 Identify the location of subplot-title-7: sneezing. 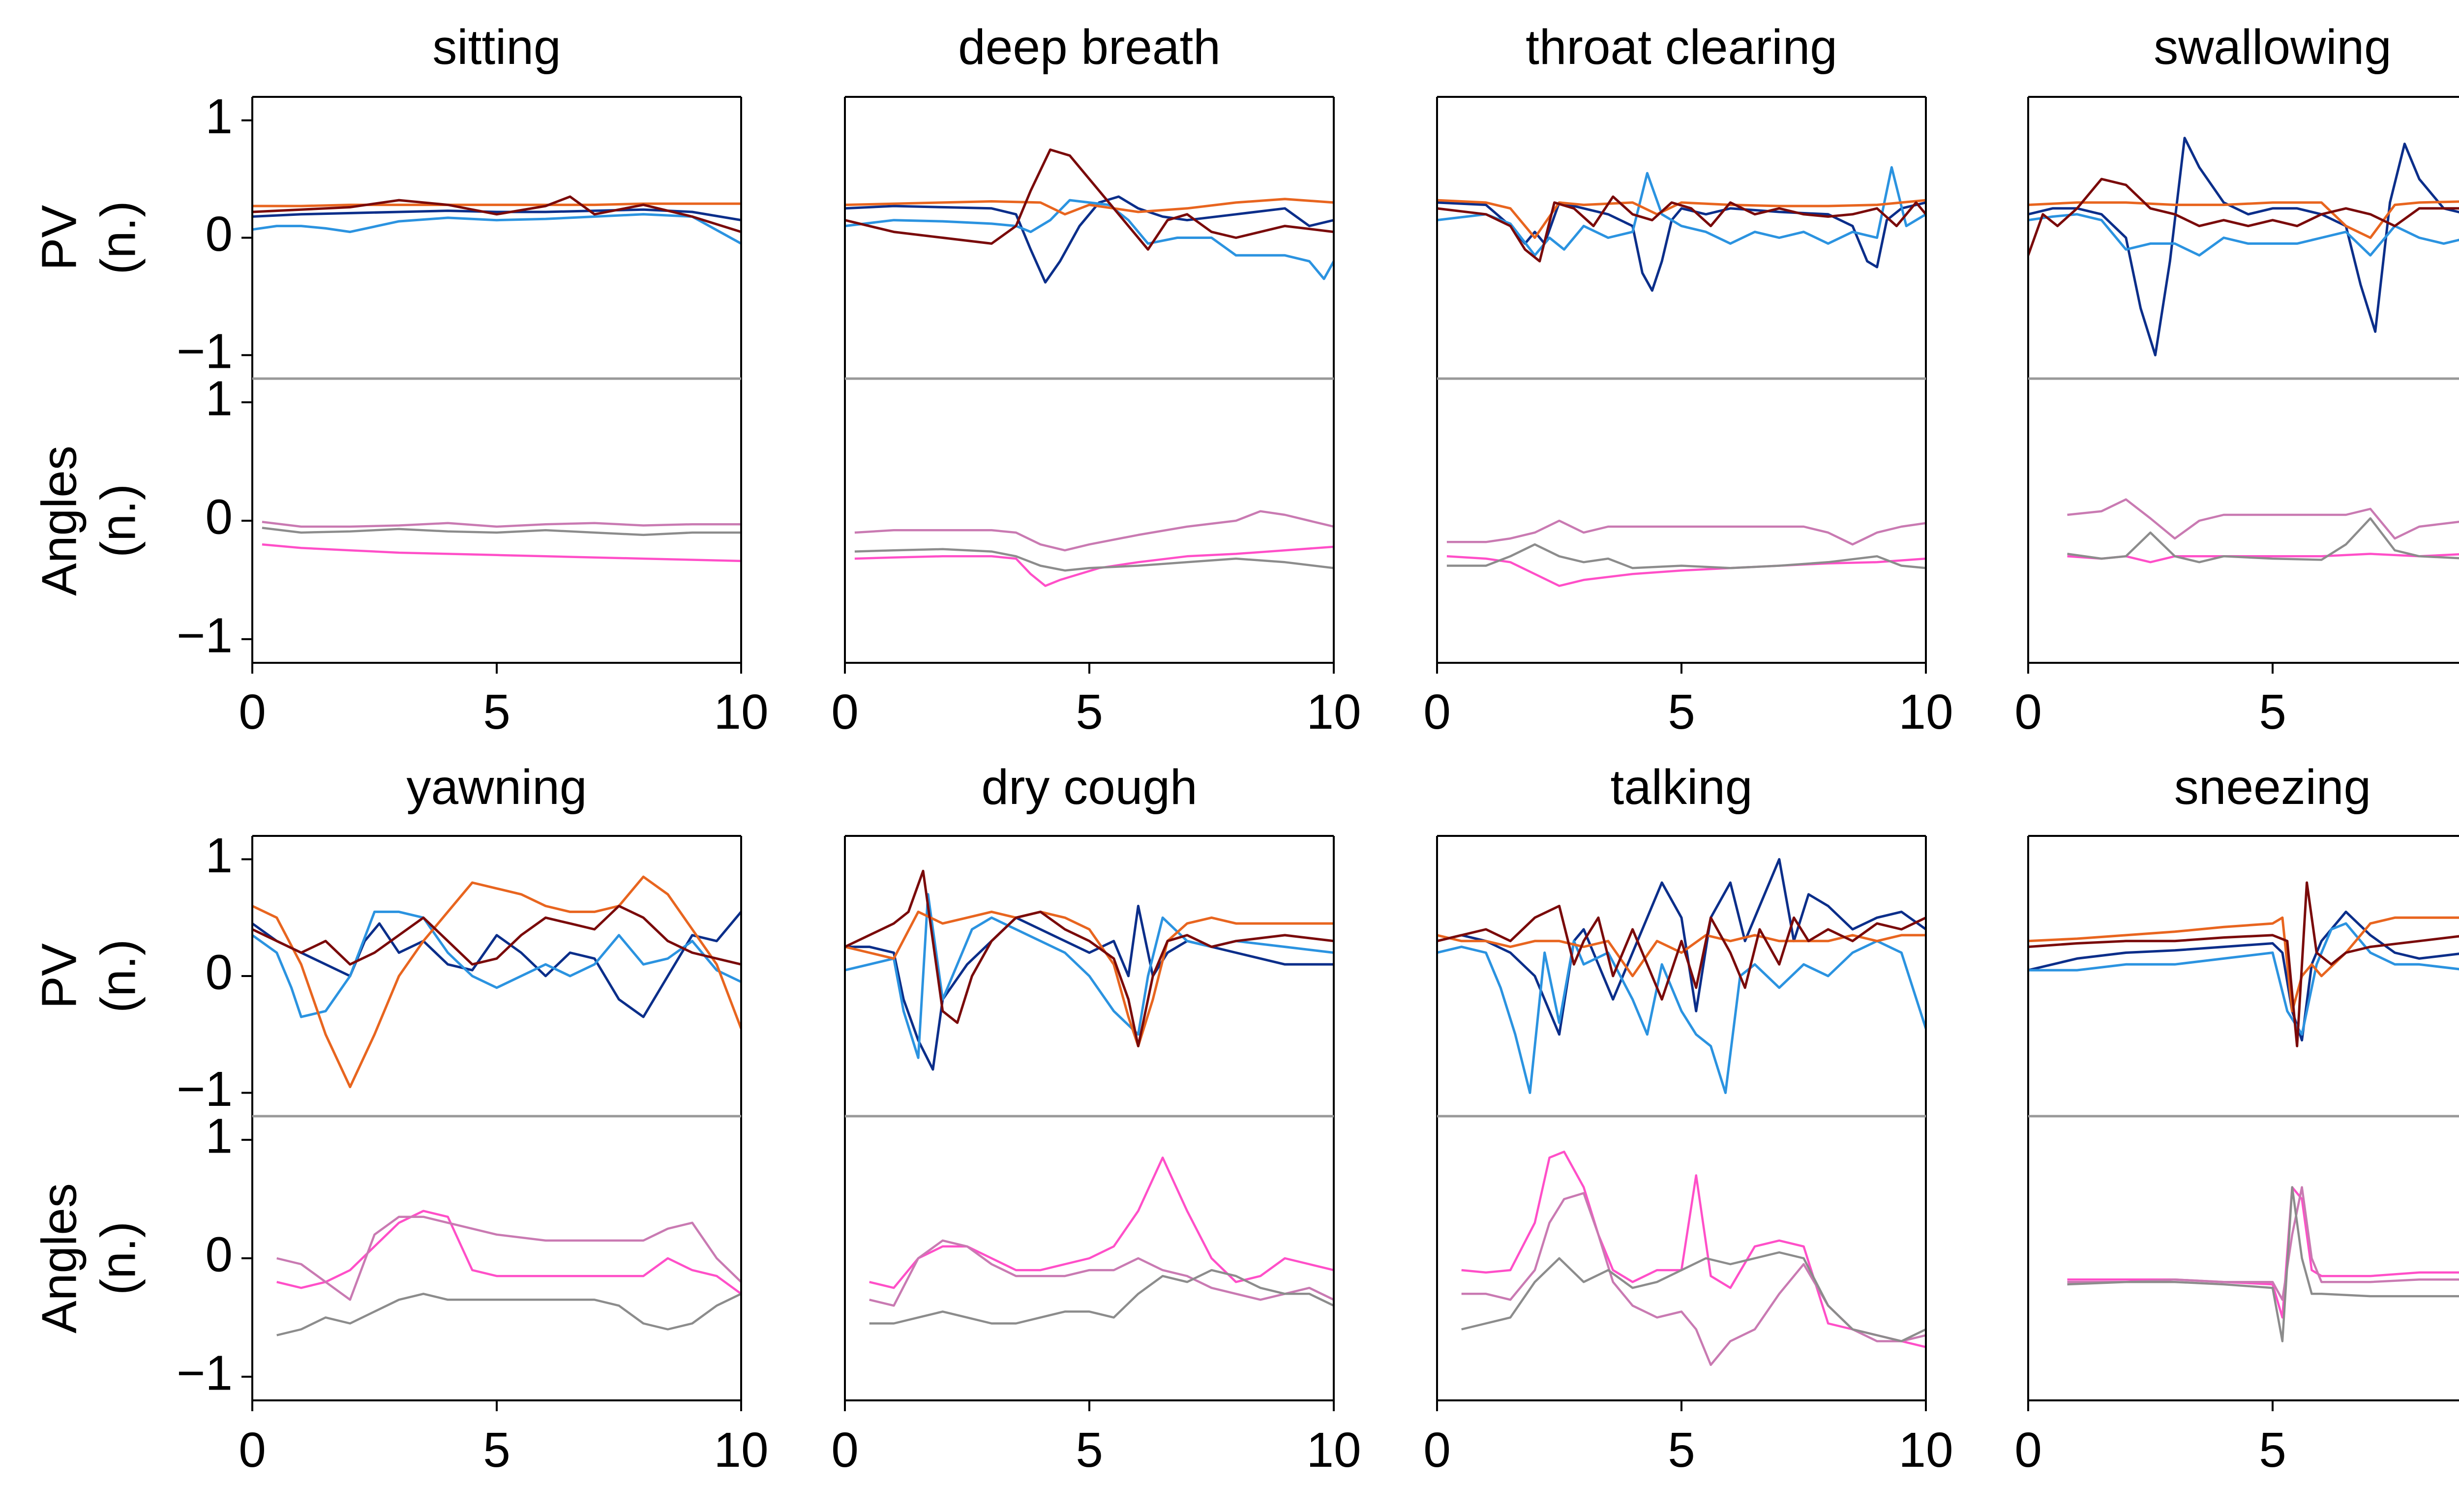
(2272, 787).